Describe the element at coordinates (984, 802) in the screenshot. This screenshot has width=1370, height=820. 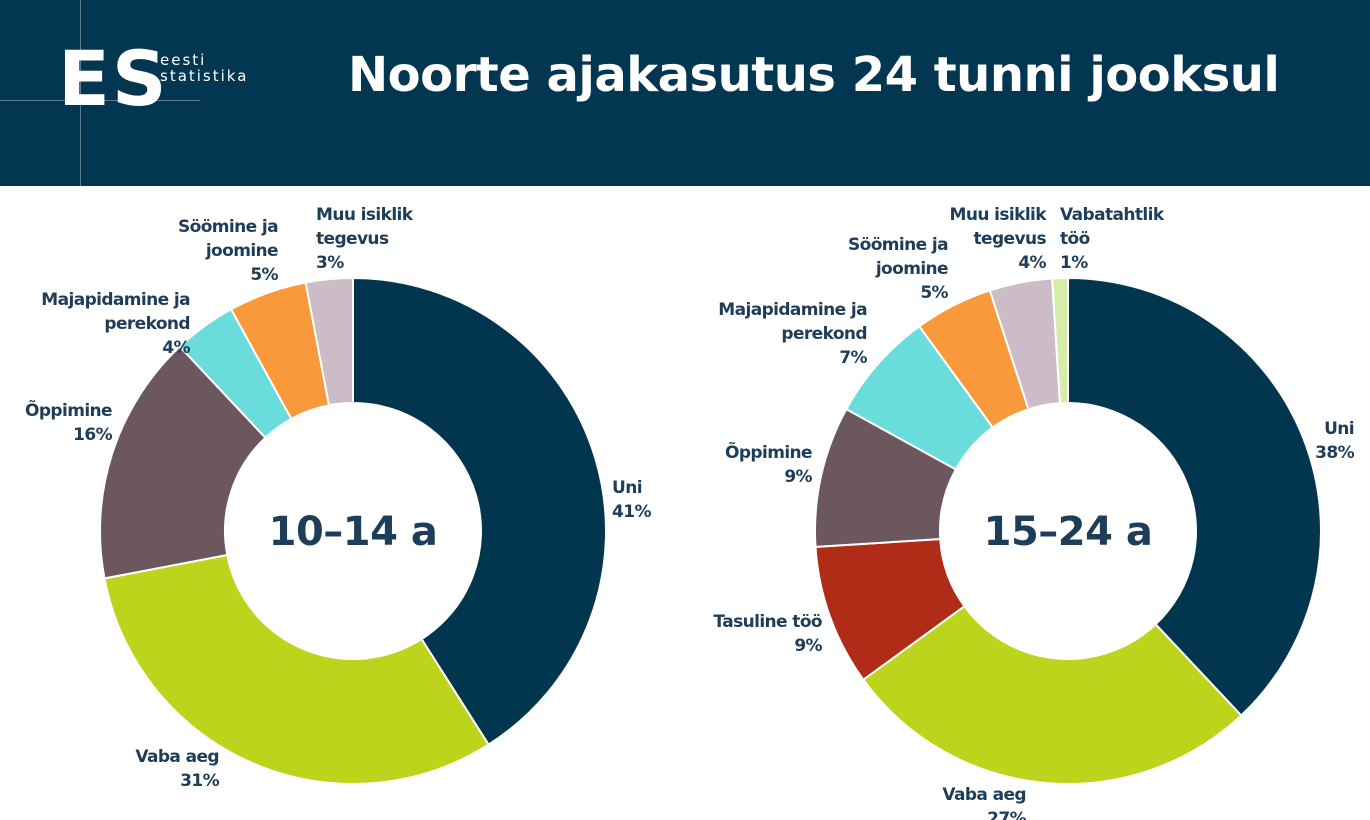
I see `slice-label-vaba-aeg: Vaba aeg 27%` at that location.